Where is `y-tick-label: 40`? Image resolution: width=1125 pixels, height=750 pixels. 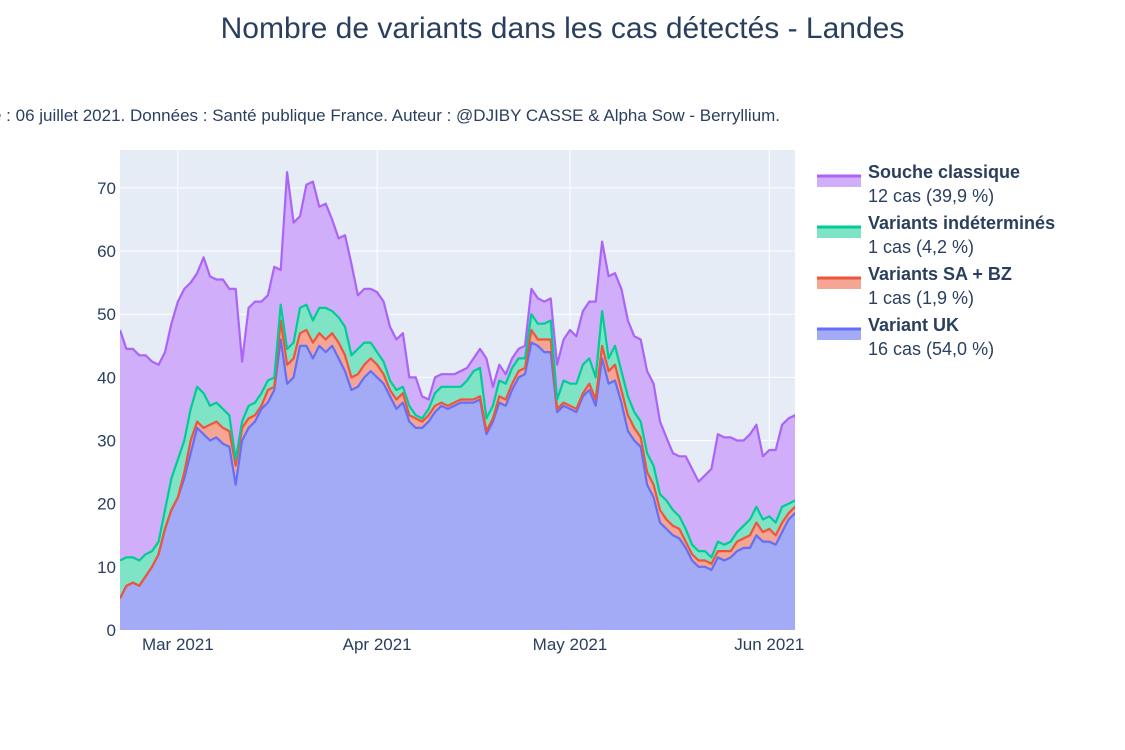 y-tick-label: 40 is located at coordinates (106, 377).